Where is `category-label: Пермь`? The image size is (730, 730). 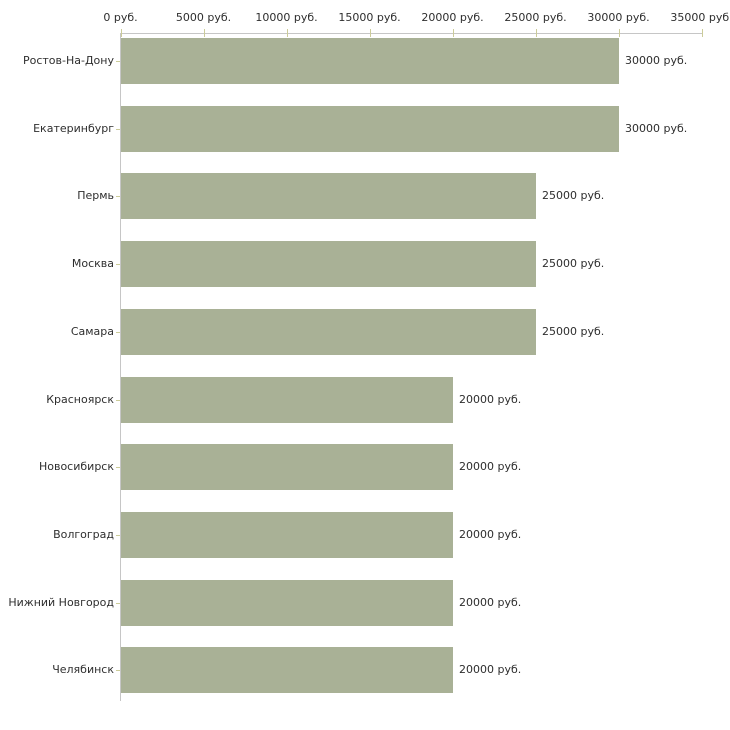 category-label: Пермь is located at coordinates (95, 196).